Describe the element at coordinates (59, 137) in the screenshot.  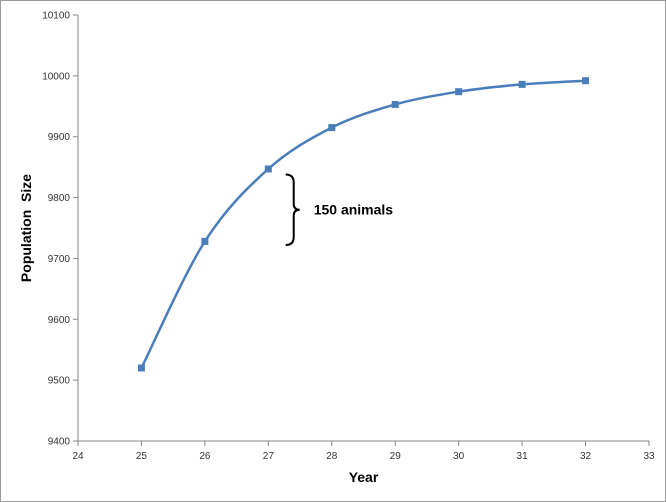
I see `y-tick-label: 9900` at that location.